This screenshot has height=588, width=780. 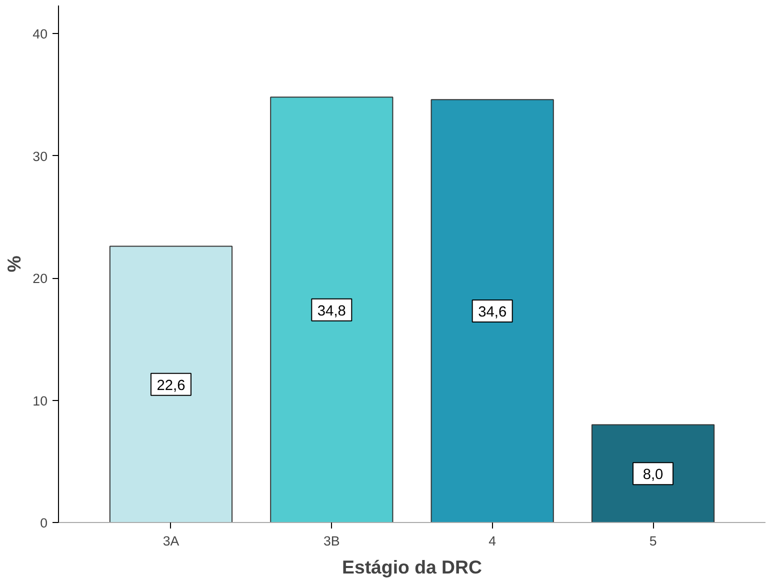 What do you see at coordinates (171, 541) in the screenshot?
I see `x-tick-label: 3A` at bounding box center [171, 541].